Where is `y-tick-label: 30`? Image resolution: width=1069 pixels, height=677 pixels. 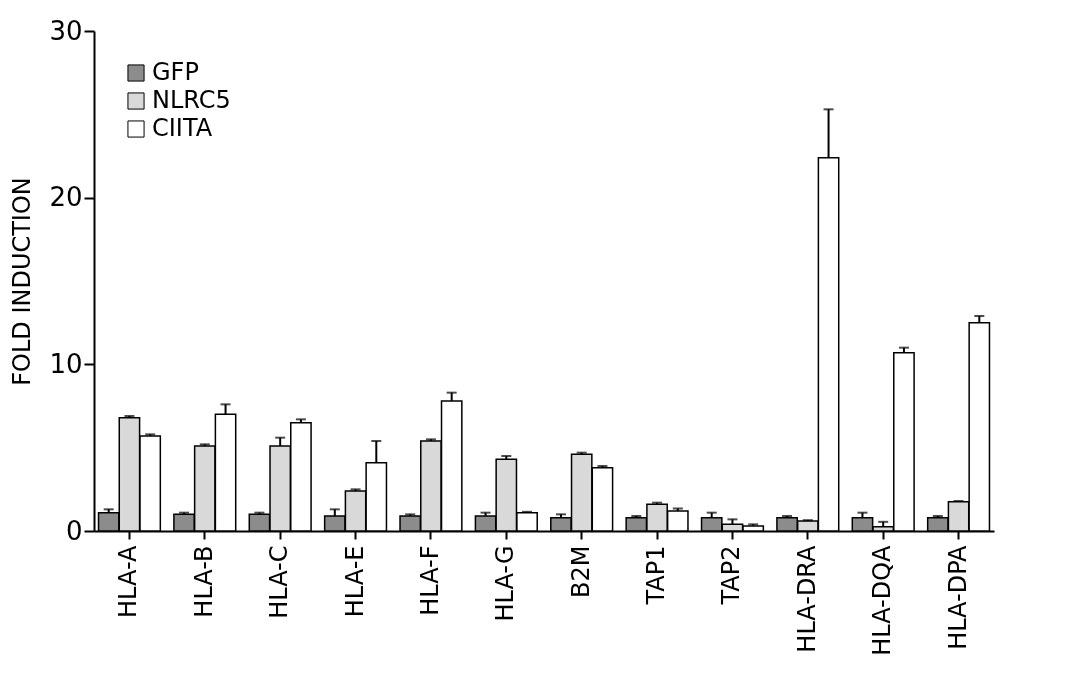
y-tick-label: 30 is located at coordinates (66, 30).